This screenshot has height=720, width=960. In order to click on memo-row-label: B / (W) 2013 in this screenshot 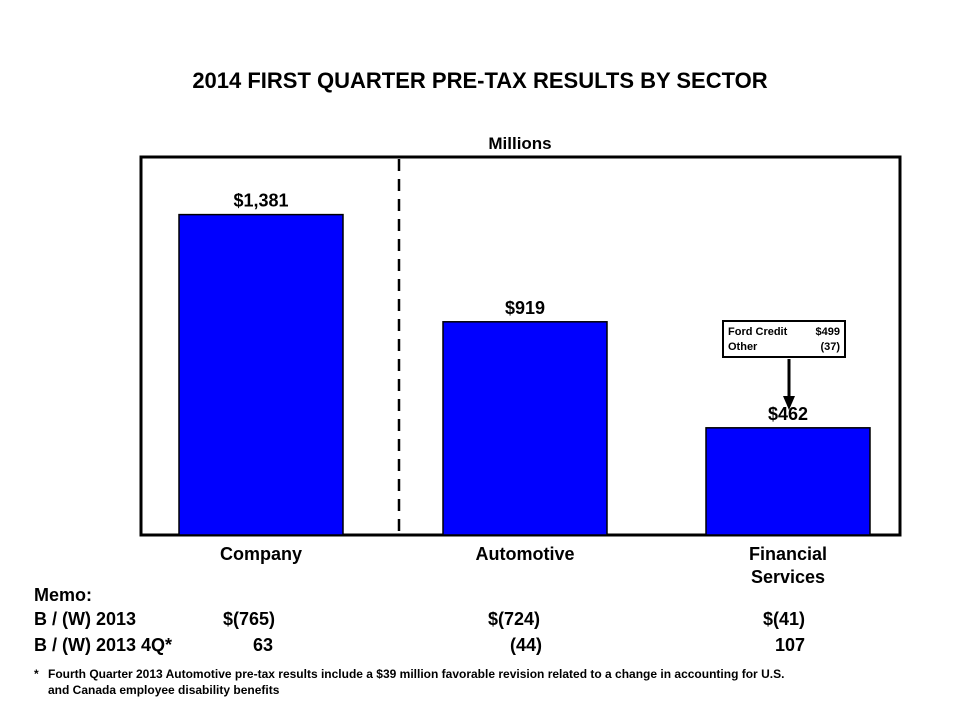, I will do `click(85, 619)`.